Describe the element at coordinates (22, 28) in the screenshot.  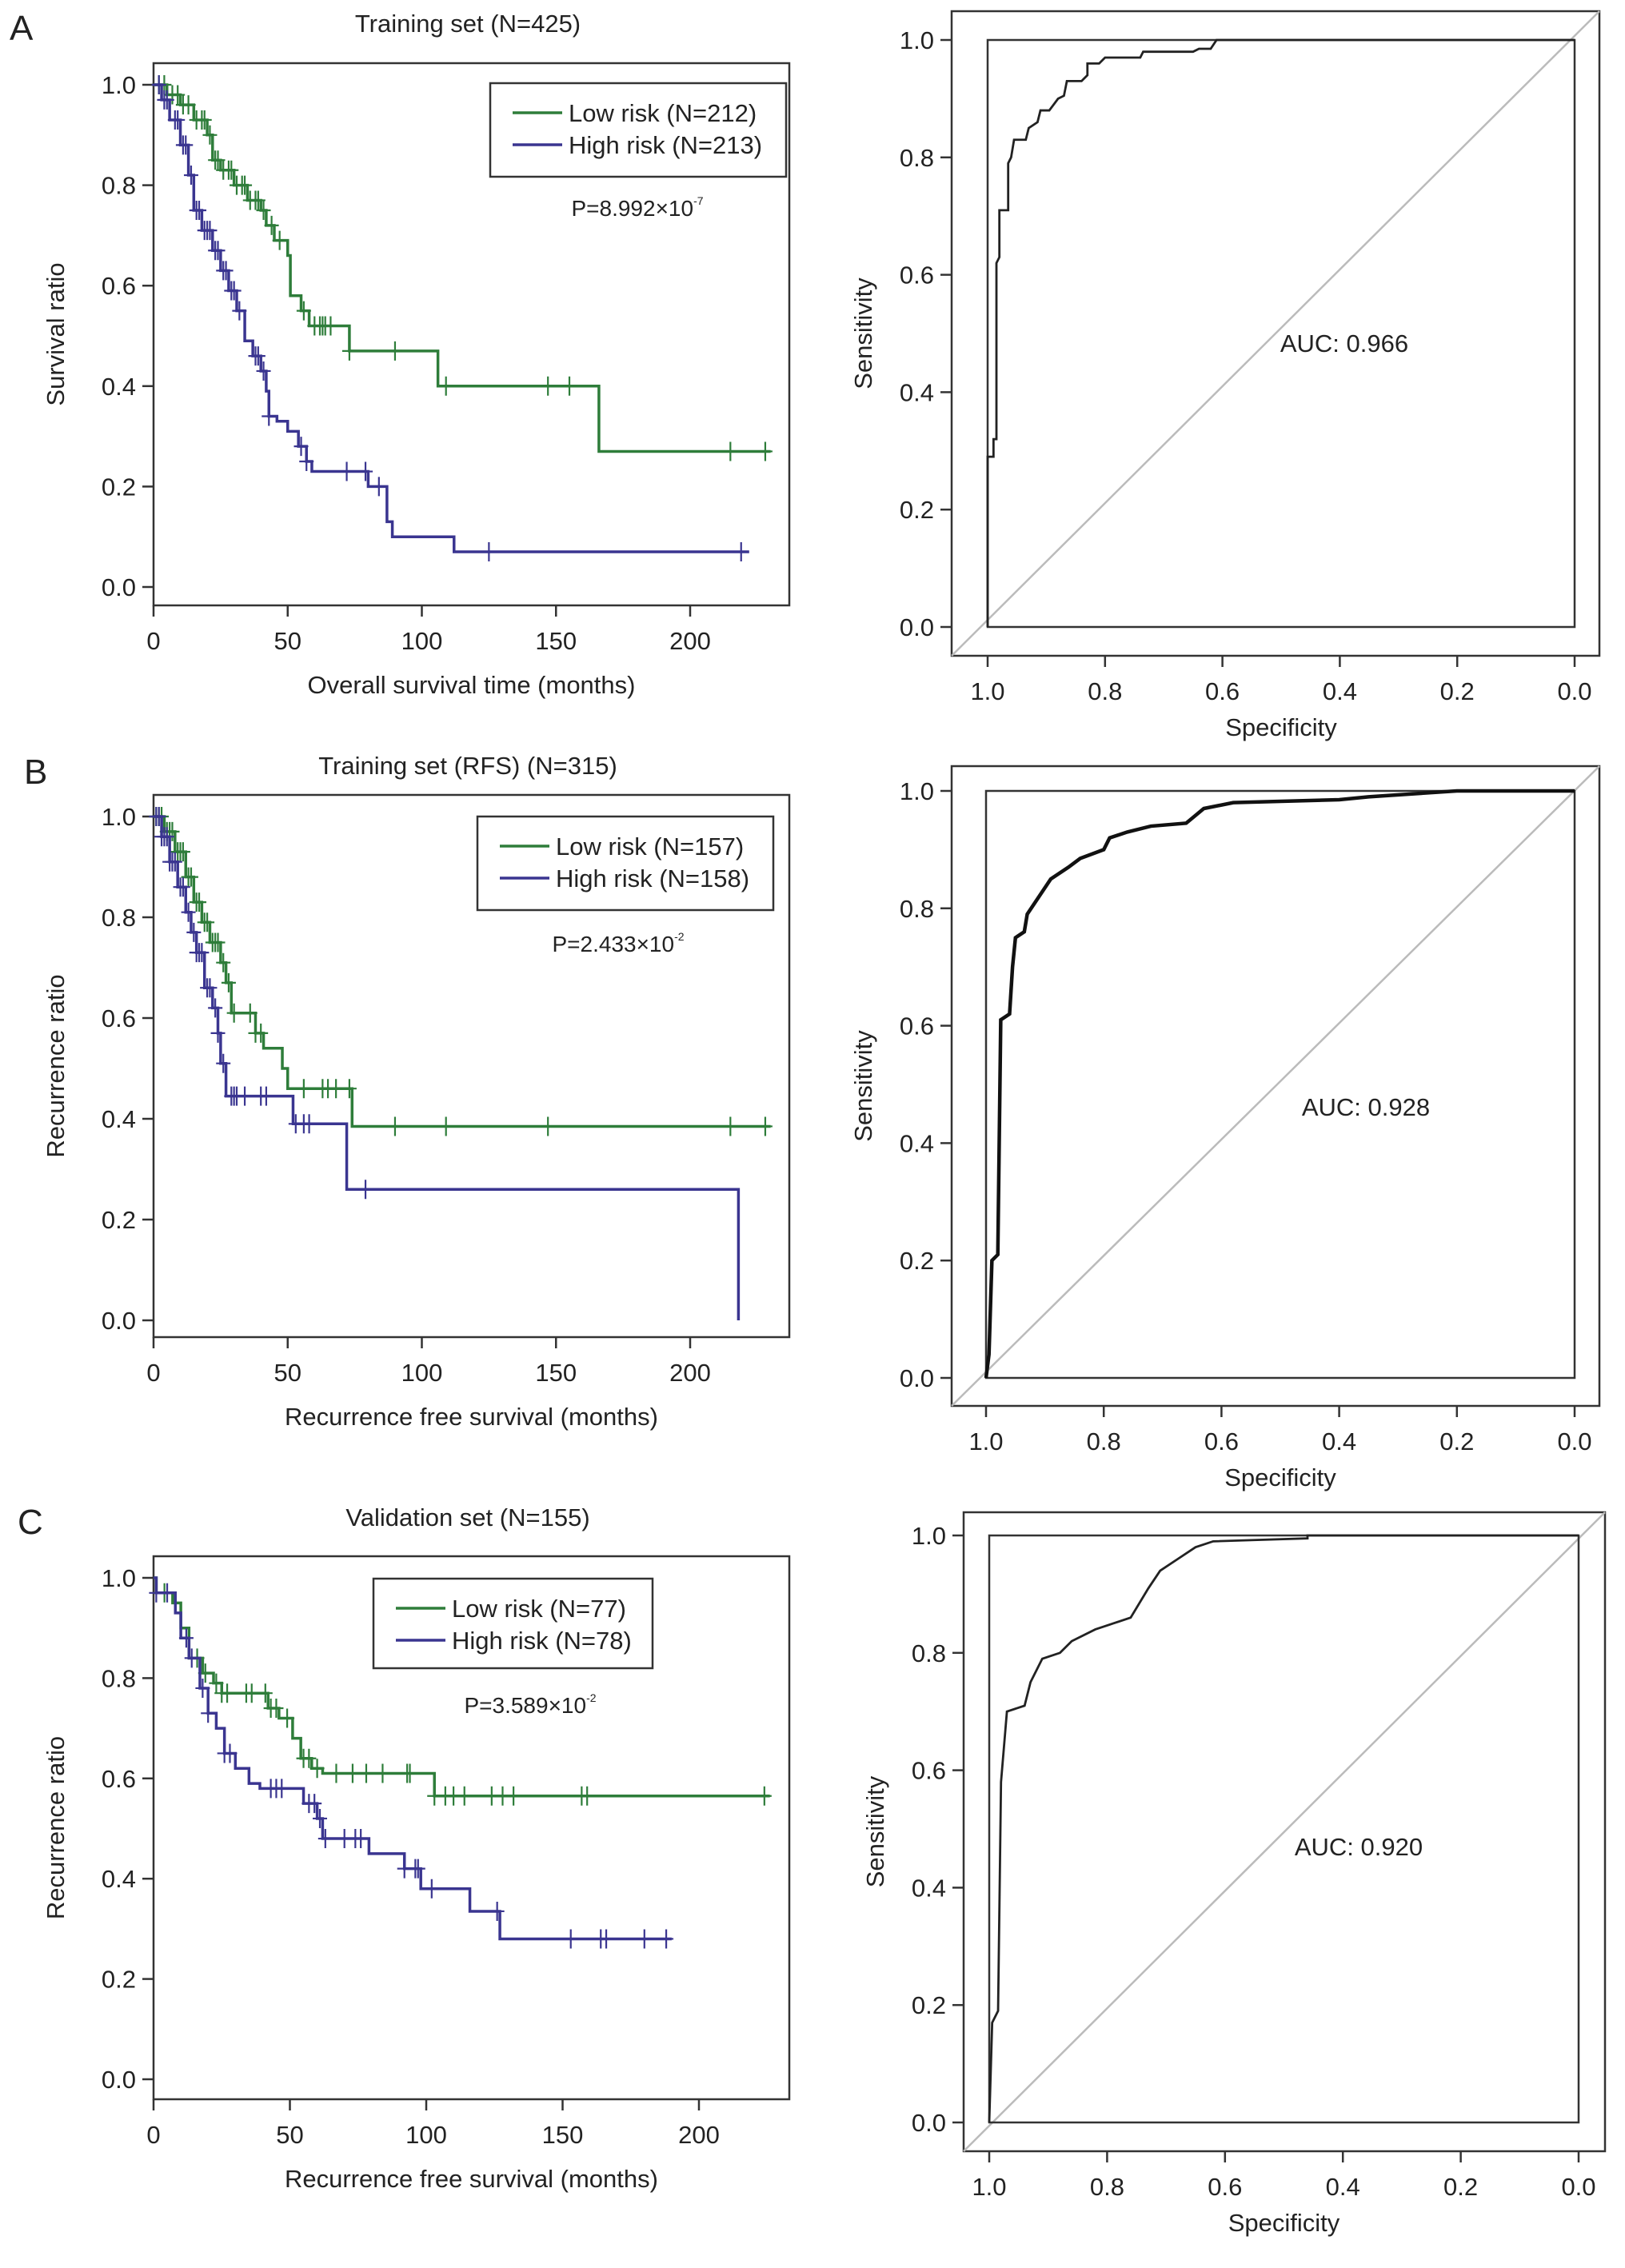
I see `panel-label-a: A` at that location.